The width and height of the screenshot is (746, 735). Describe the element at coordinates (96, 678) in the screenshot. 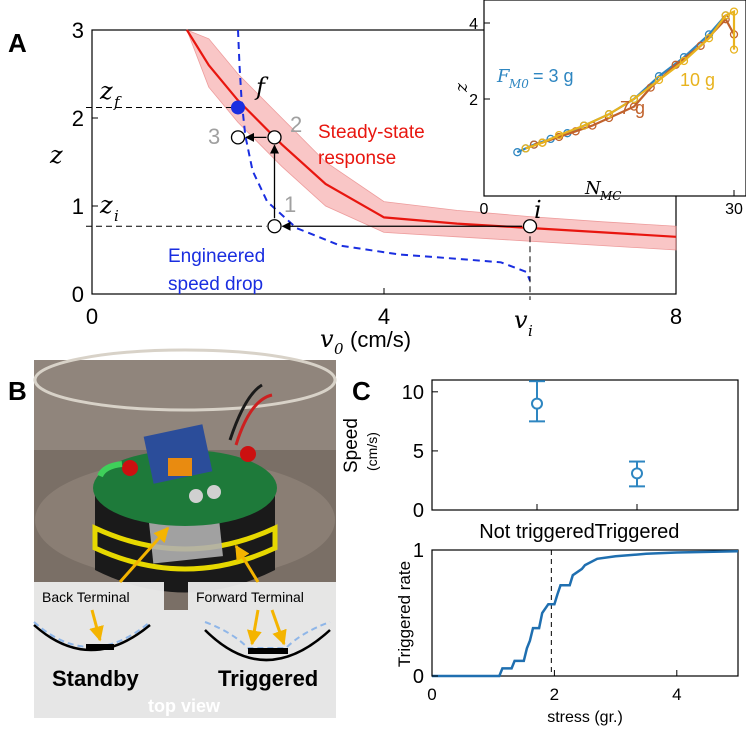

I see `standby-label: Standby` at that location.